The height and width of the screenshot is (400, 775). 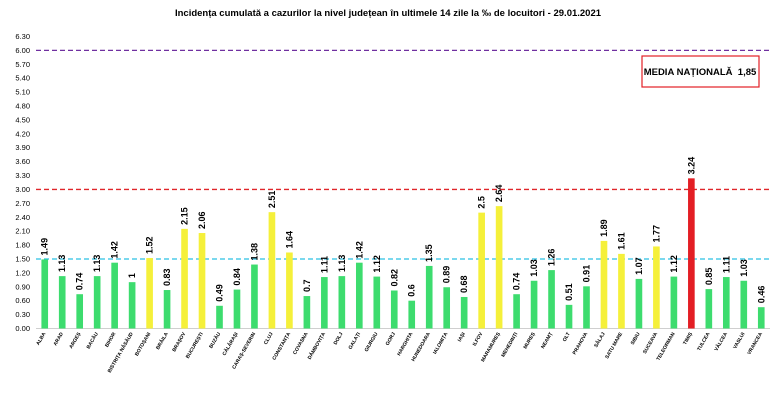 I want to click on y-tick-label: 3.30, so click(x=22, y=175).